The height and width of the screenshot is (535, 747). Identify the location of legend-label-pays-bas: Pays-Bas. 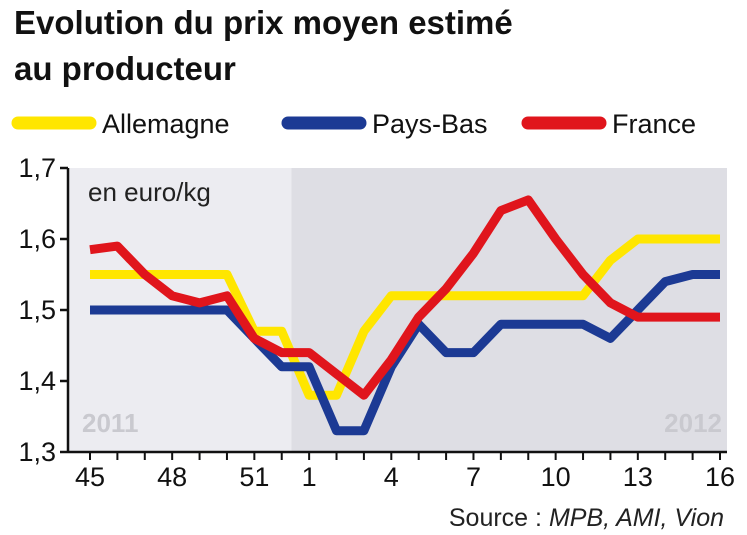
(430, 124).